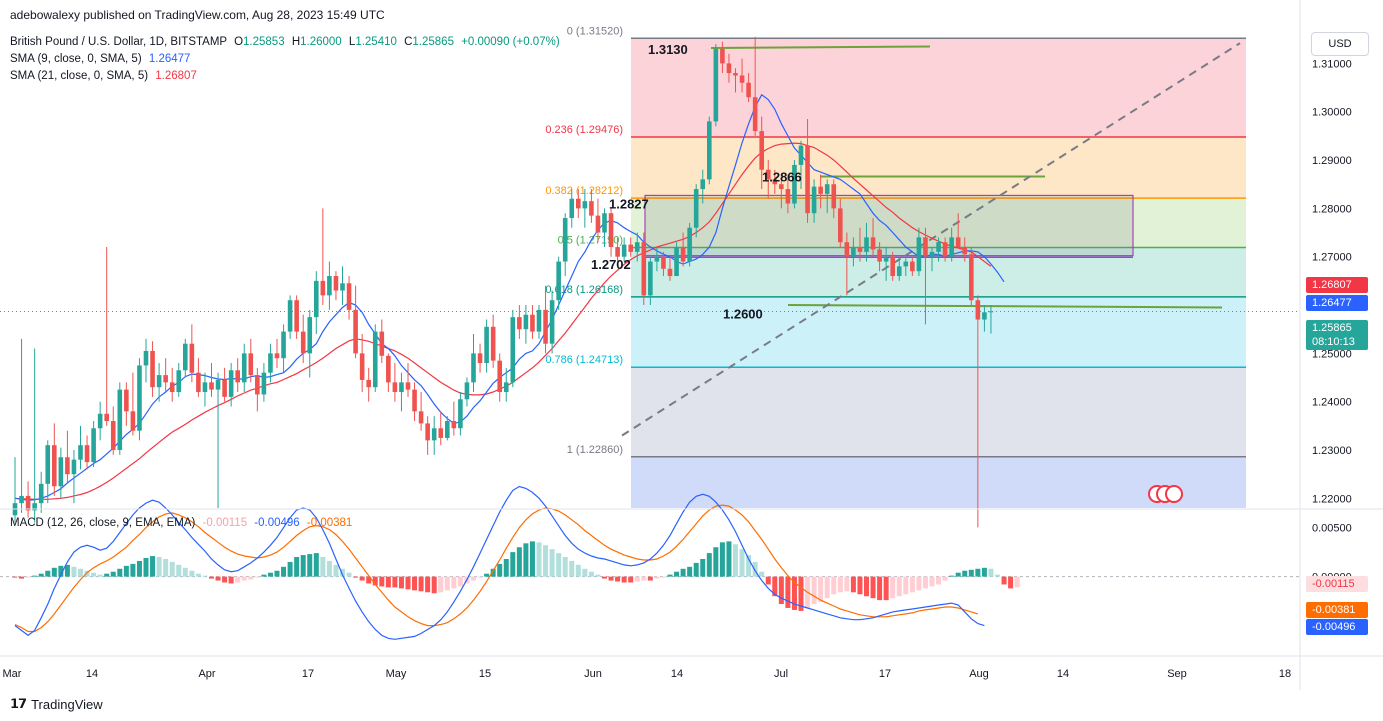 The width and height of the screenshot is (1383, 721). I want to click on price-tick-label: 1.25000, so click(1332, 354).